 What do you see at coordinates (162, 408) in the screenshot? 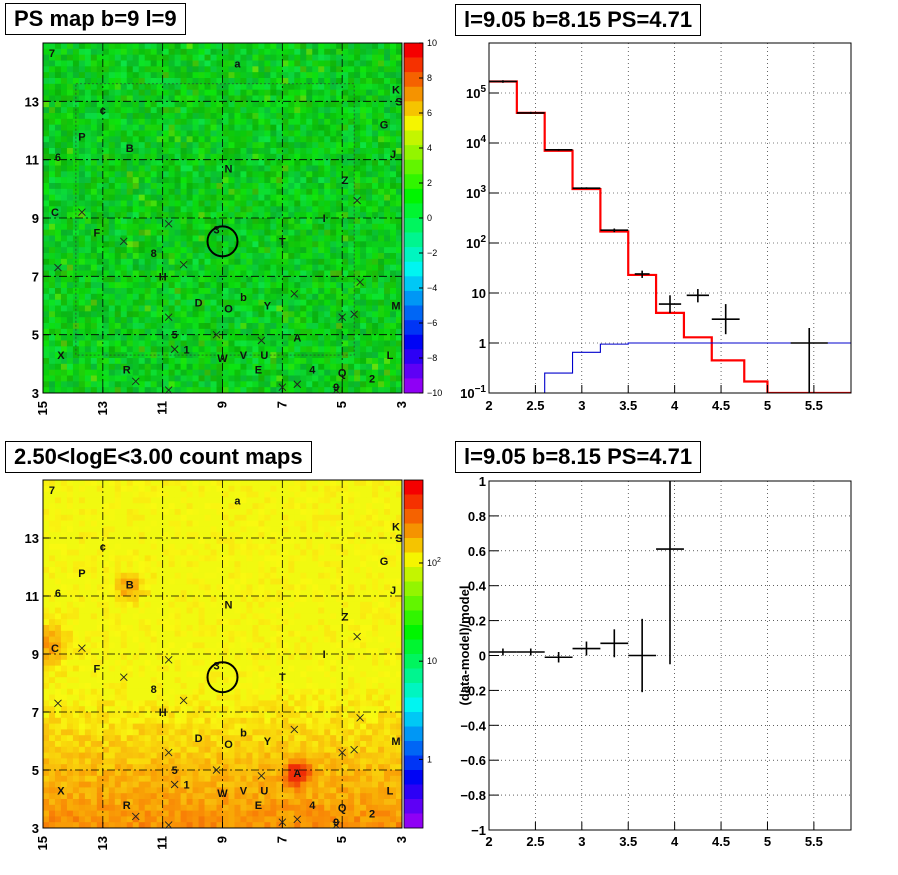
I see `x-tick-label: 11` at bounding box center [162, 408].